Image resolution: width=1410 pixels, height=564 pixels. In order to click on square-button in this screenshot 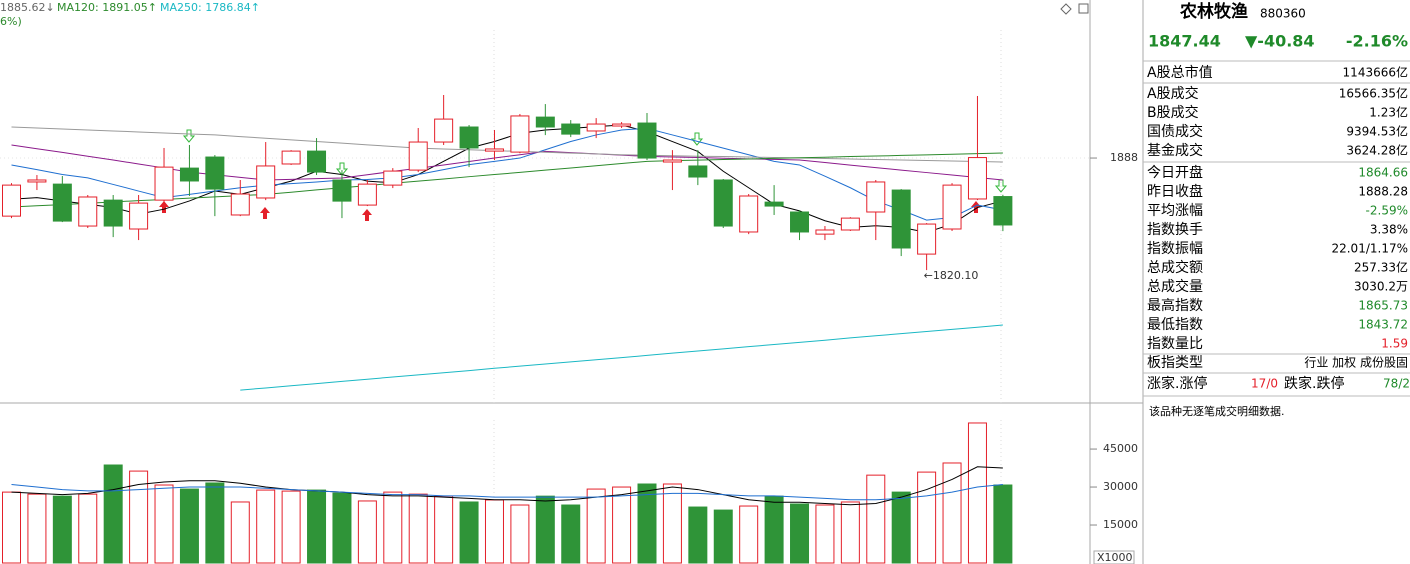, I will do `click(1083, 8)`.